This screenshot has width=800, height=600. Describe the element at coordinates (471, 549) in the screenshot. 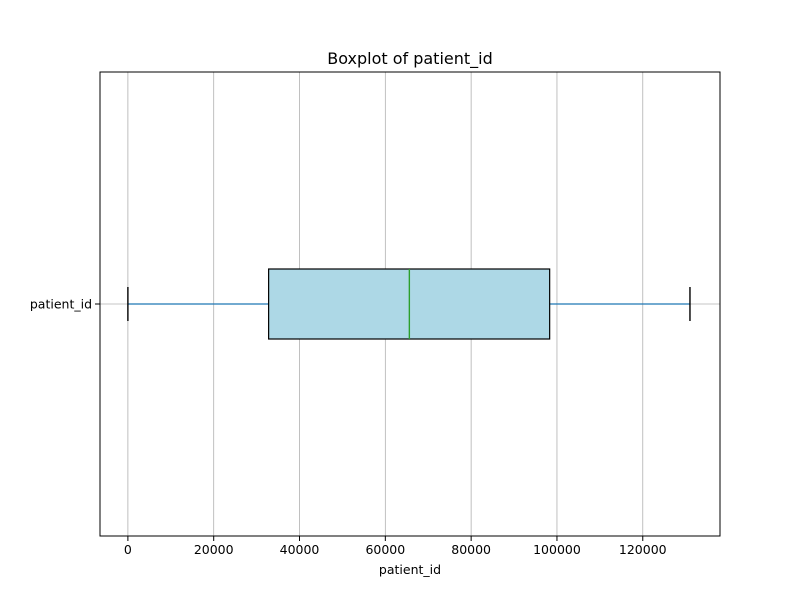

I see `x-tick-label: 80000` at that location.